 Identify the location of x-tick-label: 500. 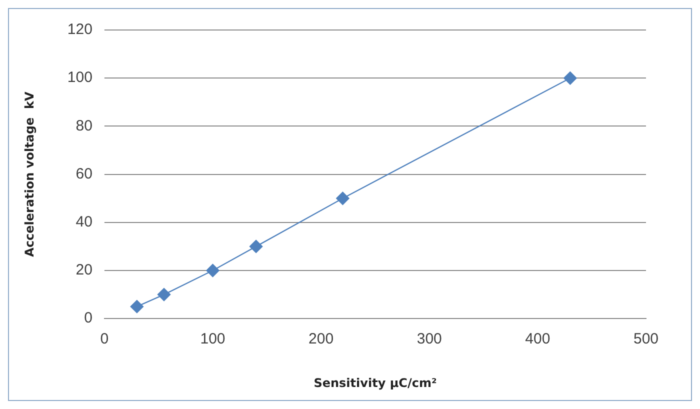
(646, 339).